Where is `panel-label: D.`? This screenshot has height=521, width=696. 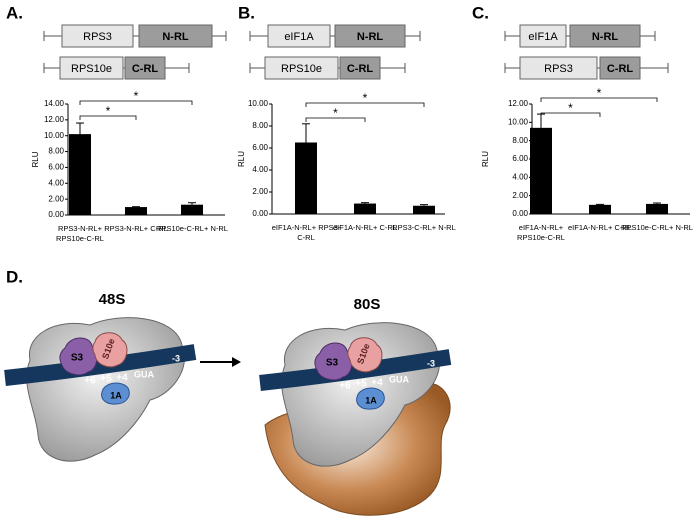 panel-label: D. is located at coordinates (14, 276).